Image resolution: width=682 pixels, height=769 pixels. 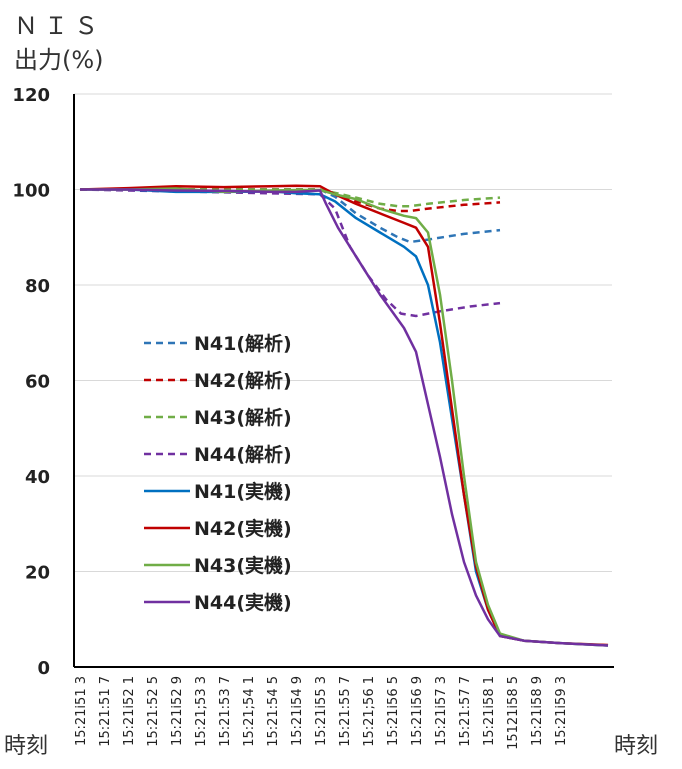 What do you see at coordinates (537, 711) in the screenshot?
I see `x-tick-label: 15:21i58 9` at bounding box center [537, 711].